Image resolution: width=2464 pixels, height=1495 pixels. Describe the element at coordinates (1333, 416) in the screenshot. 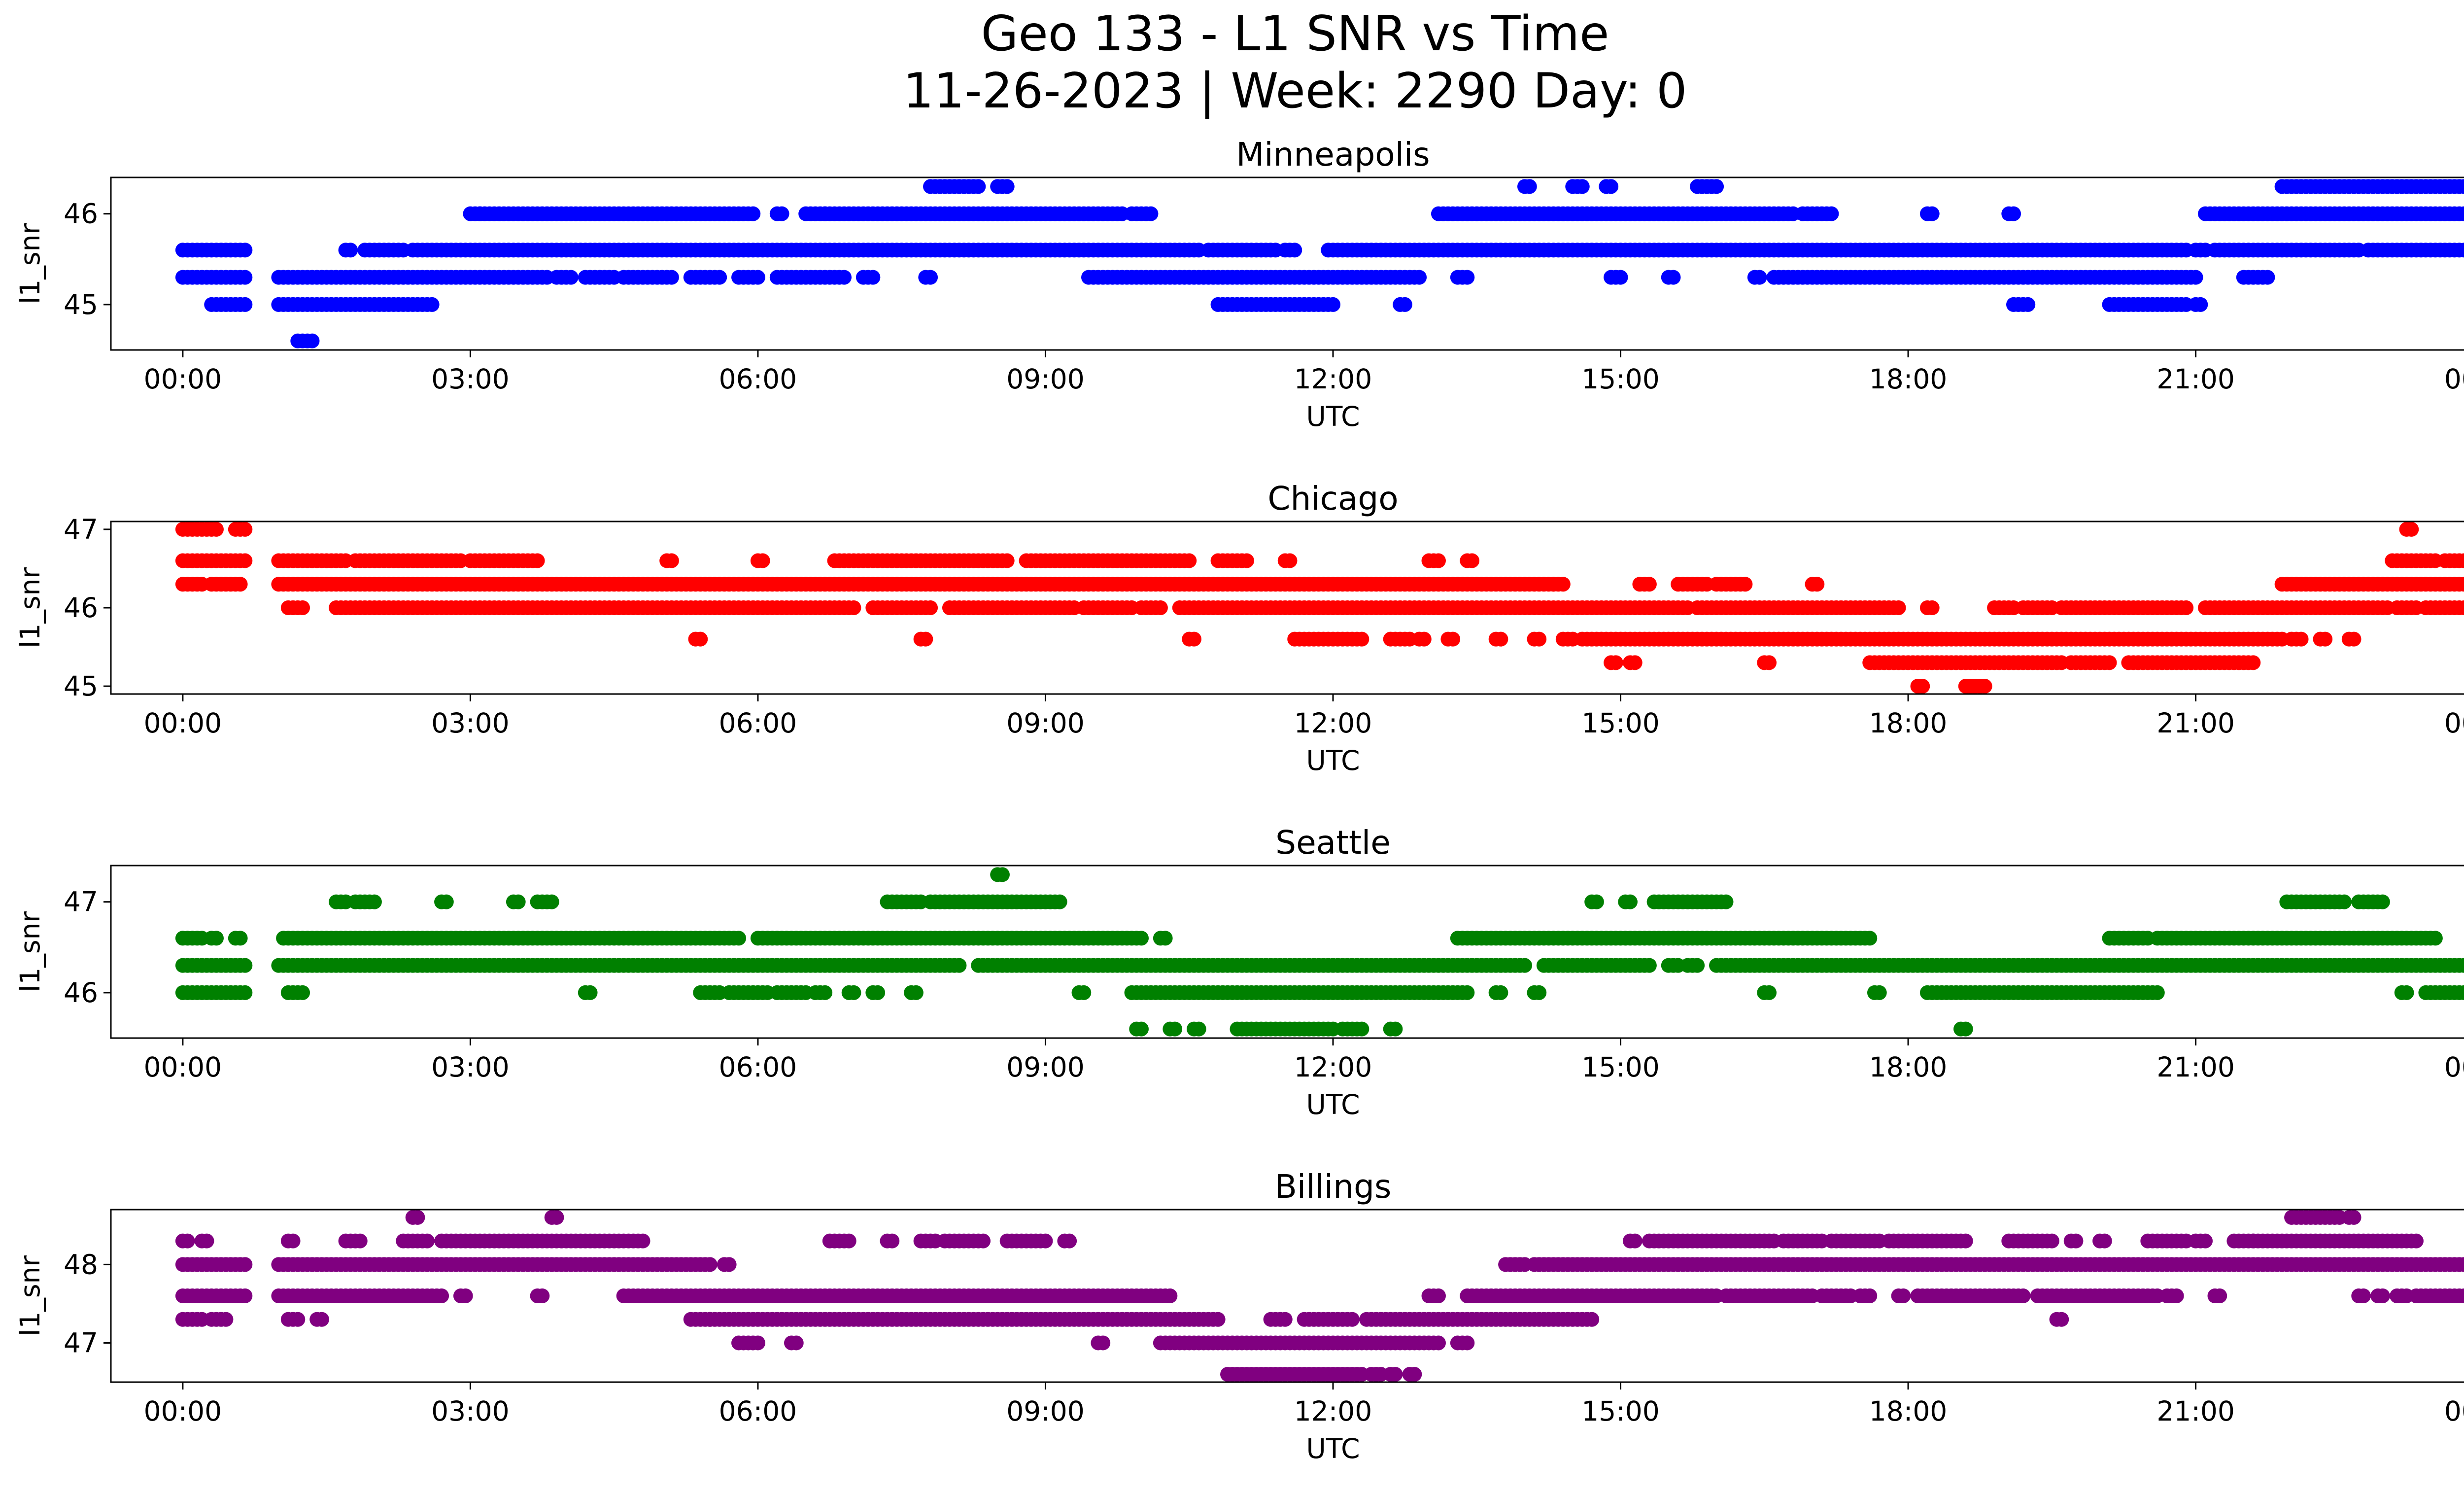

I see `minneapolis-x-axis-label: UTC` at that location.